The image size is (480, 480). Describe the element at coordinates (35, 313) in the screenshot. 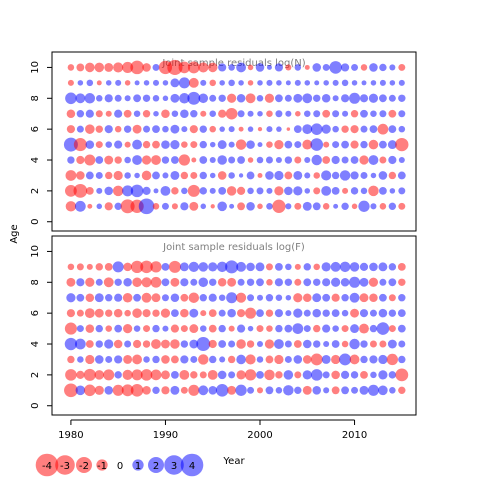

I see `y-tick-label: 6` at that location.